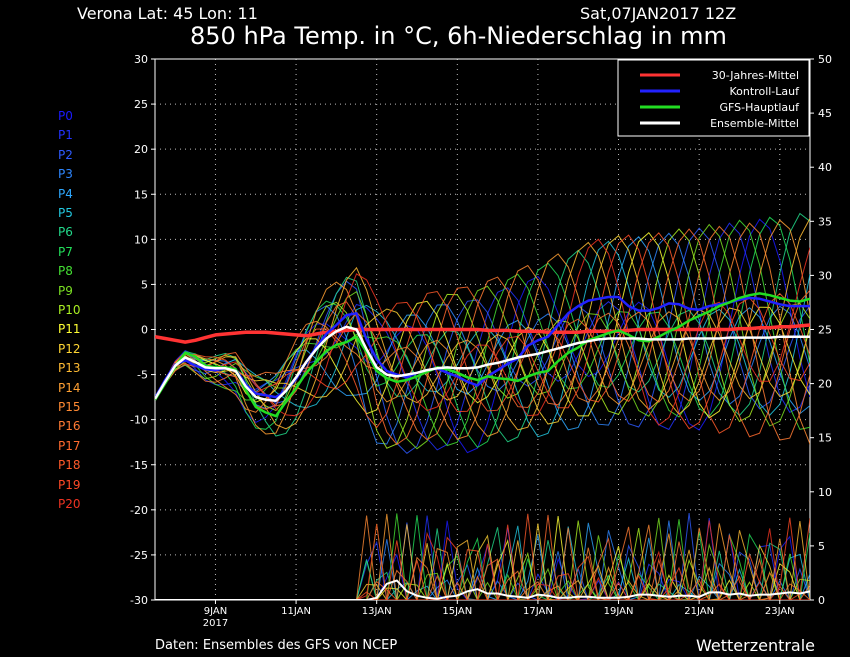 This screenshot has width=850, height=657. I want to click on precip-member-line-p17, so click(482, 557).